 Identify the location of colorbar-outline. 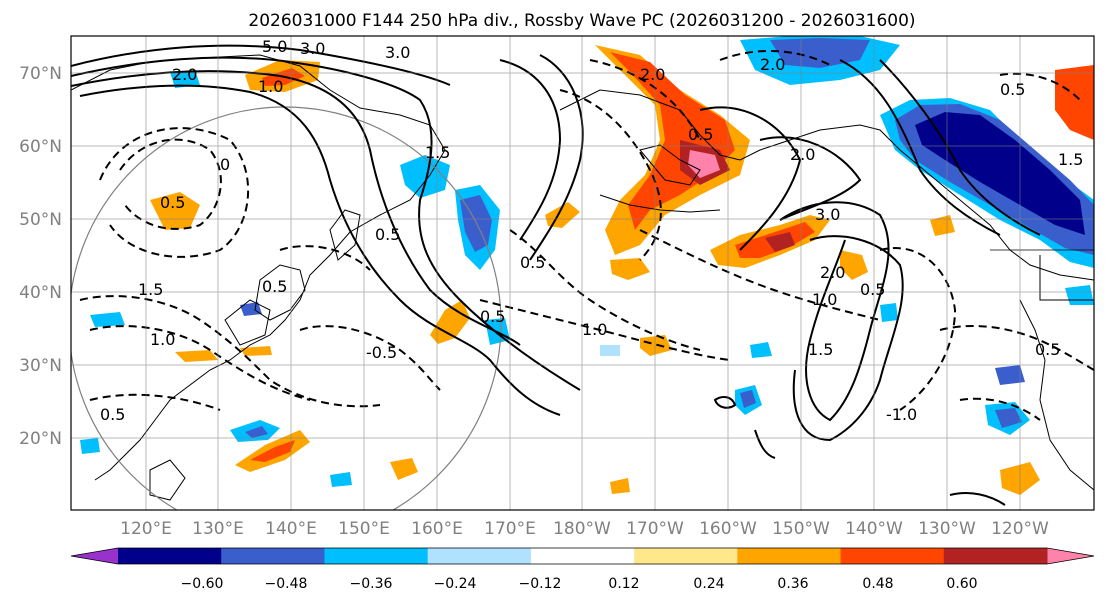
(582, 556).